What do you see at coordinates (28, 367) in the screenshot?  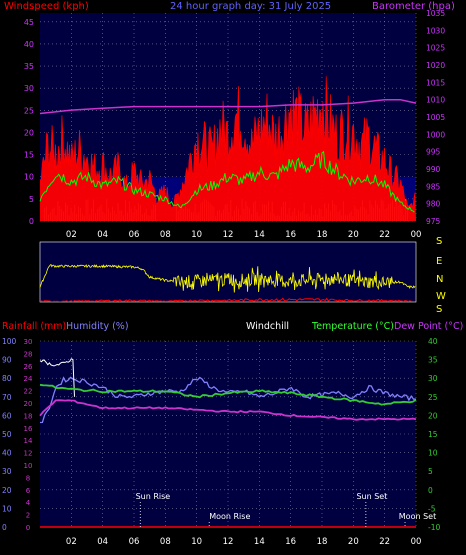 I see `y-hum-tick-13: 26` at bounding box center [28, 367].